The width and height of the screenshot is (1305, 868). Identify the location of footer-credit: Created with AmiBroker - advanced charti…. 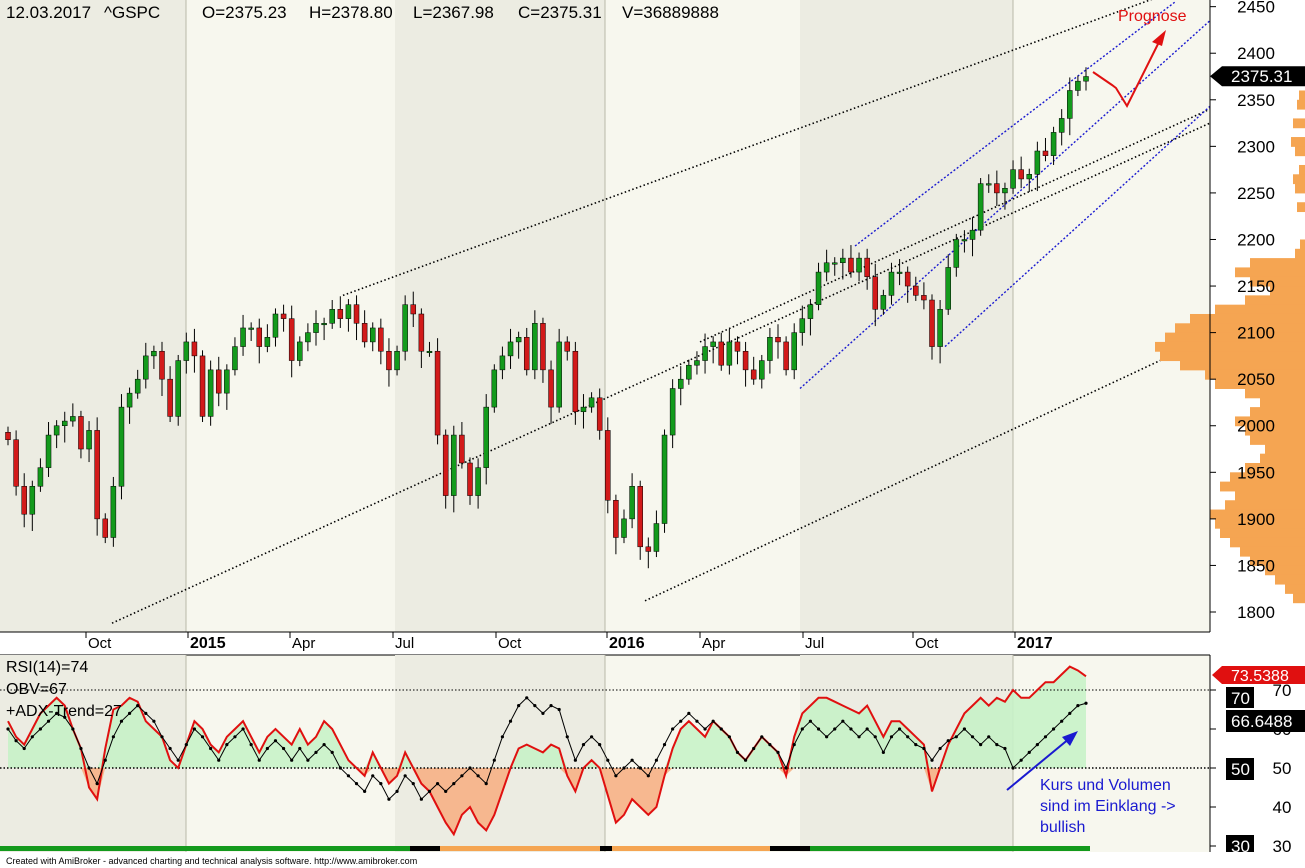
(211, 861).